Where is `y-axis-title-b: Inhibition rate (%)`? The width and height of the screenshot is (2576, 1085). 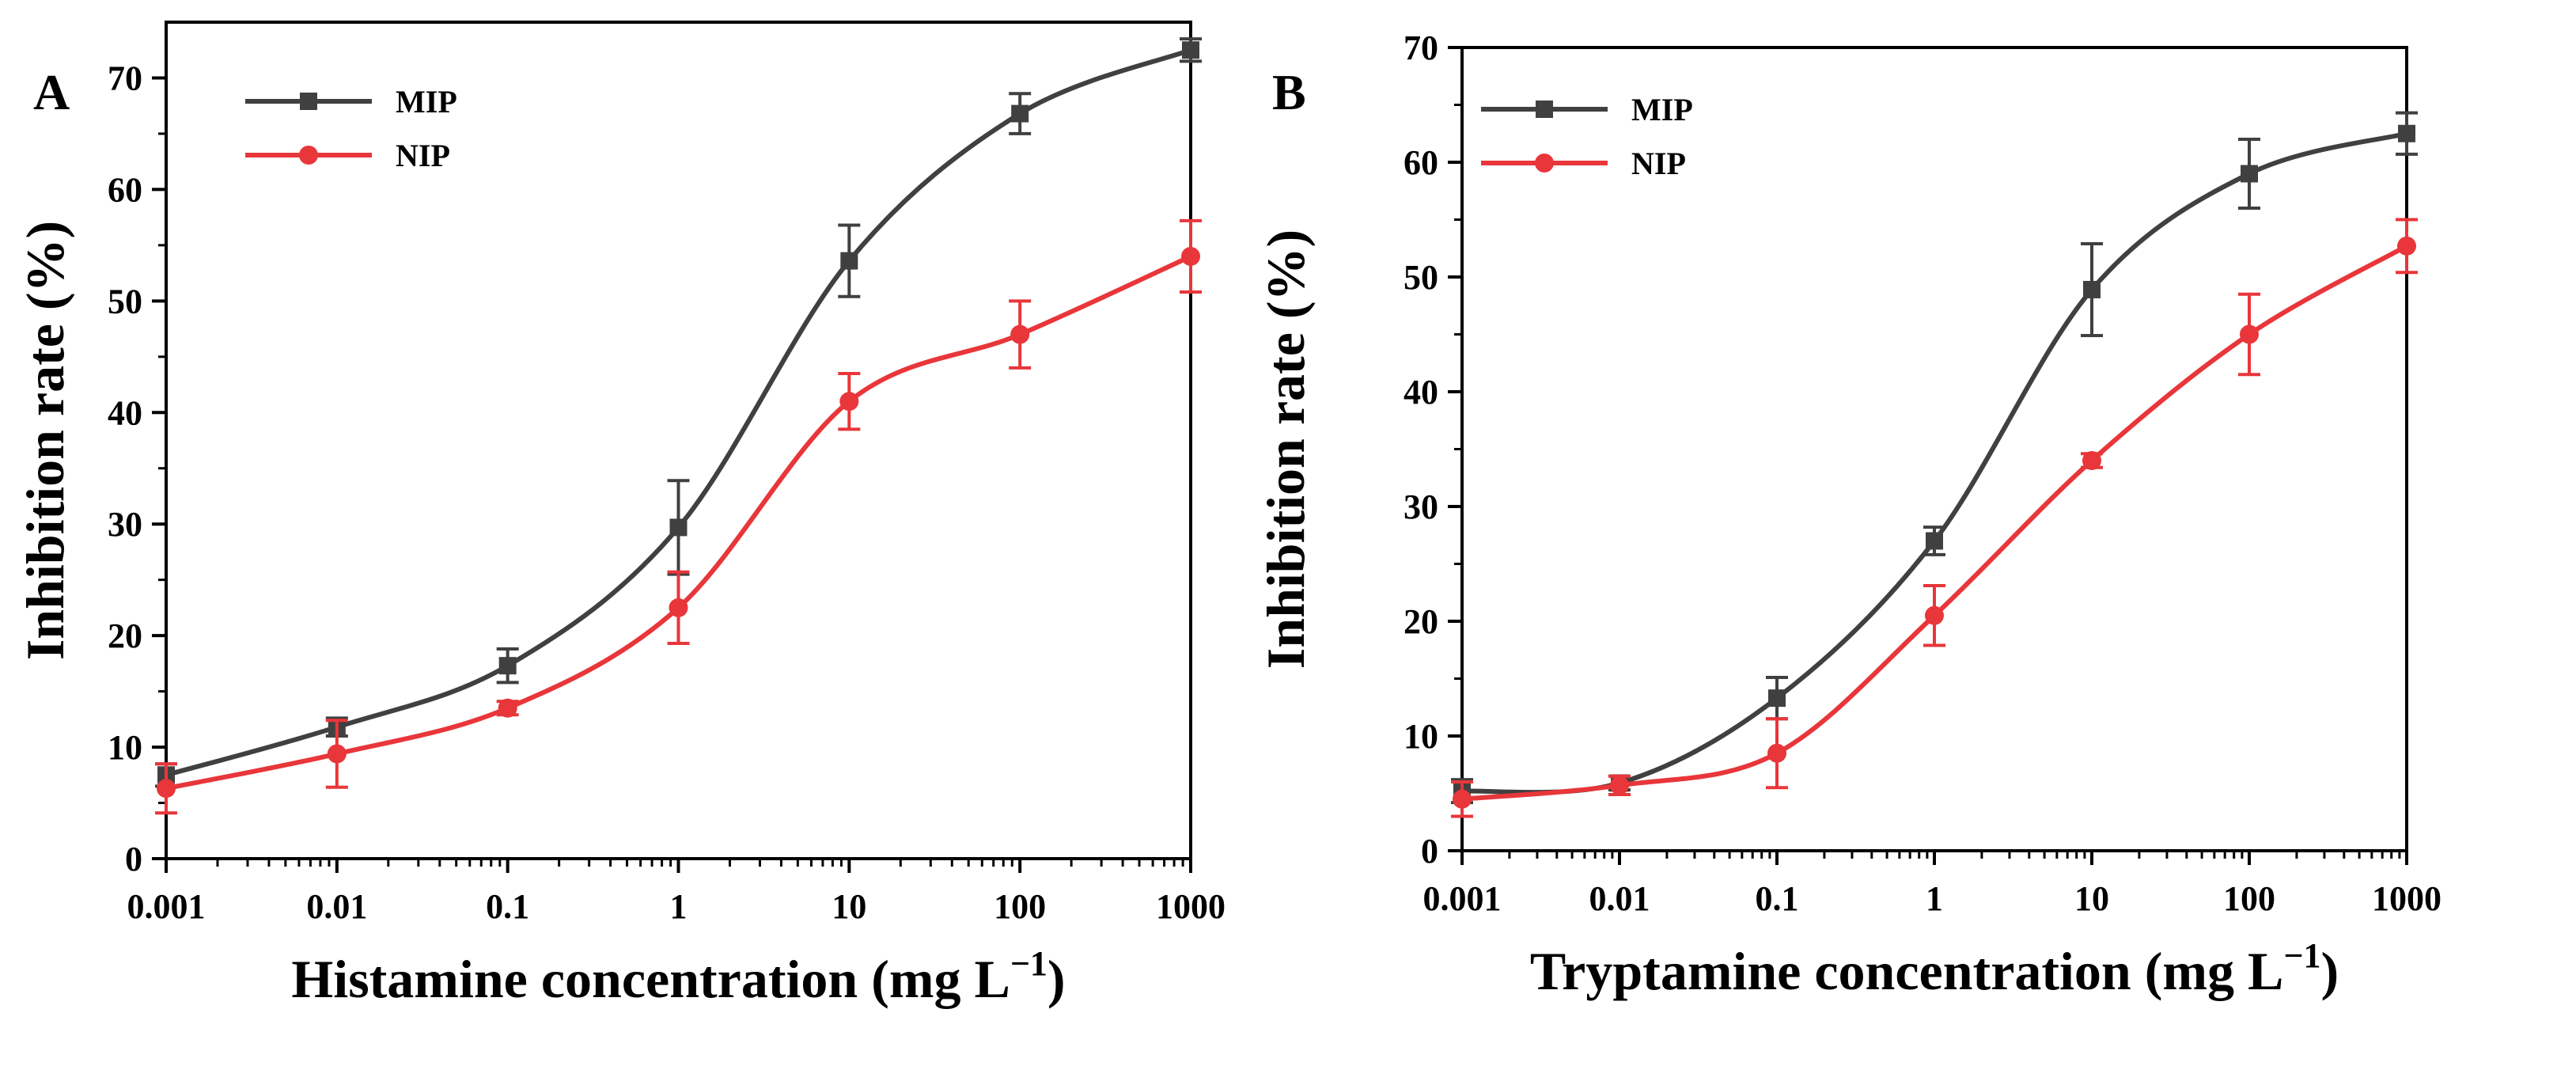
y-axis-title-b: Inhibition rate (%) is located at coordinates (1286, 450).